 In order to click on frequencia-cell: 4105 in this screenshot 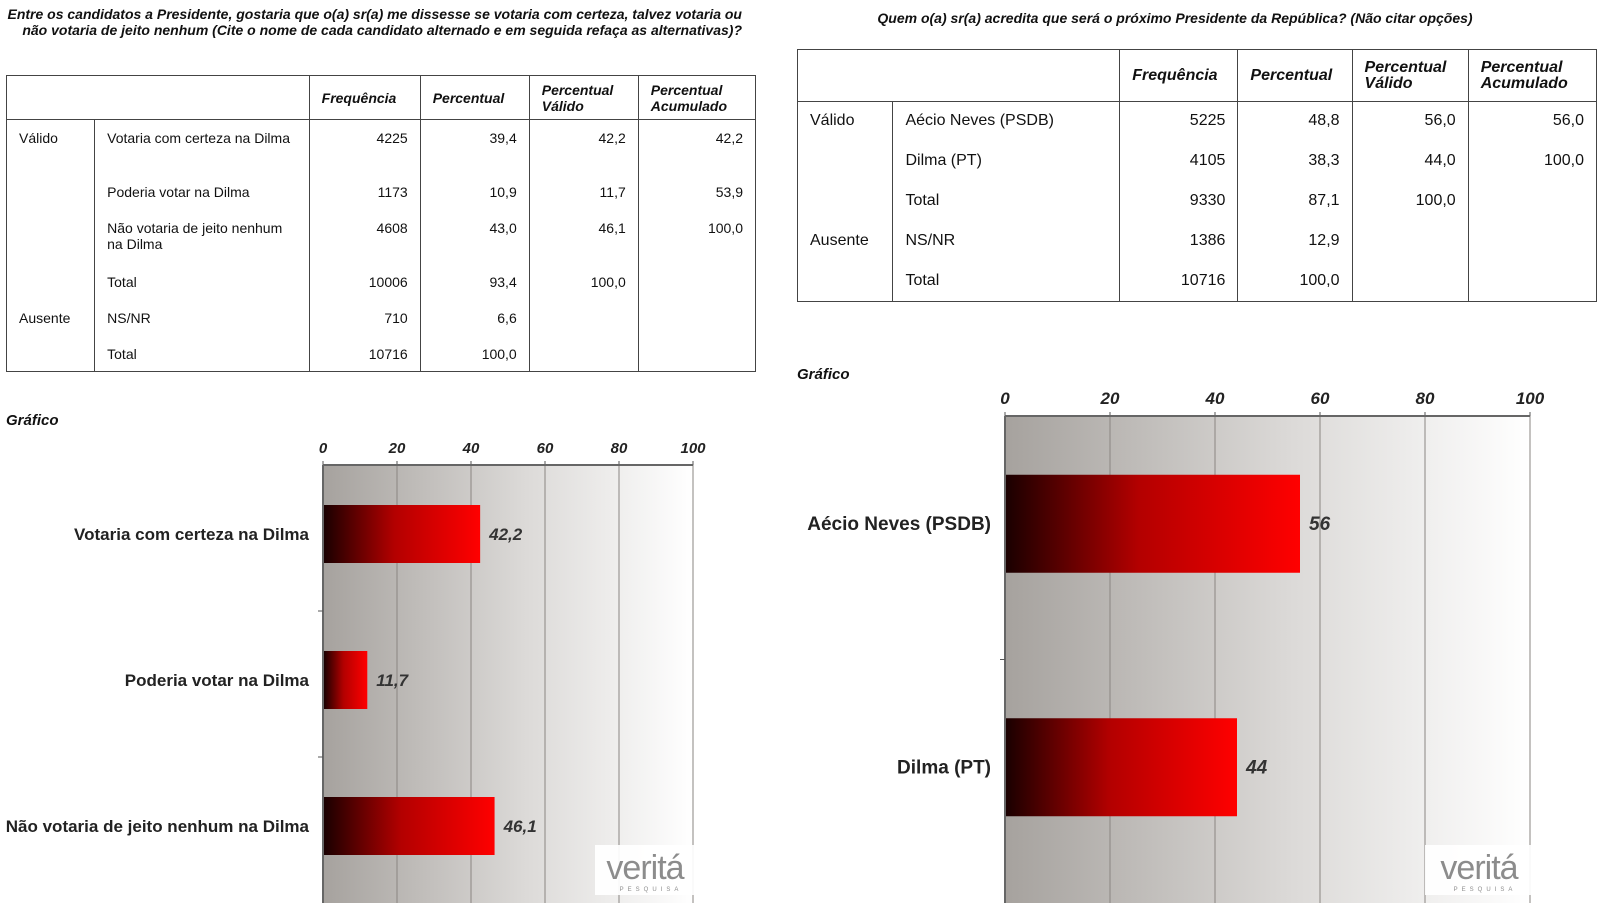, I will do `click(1178, 161)`.